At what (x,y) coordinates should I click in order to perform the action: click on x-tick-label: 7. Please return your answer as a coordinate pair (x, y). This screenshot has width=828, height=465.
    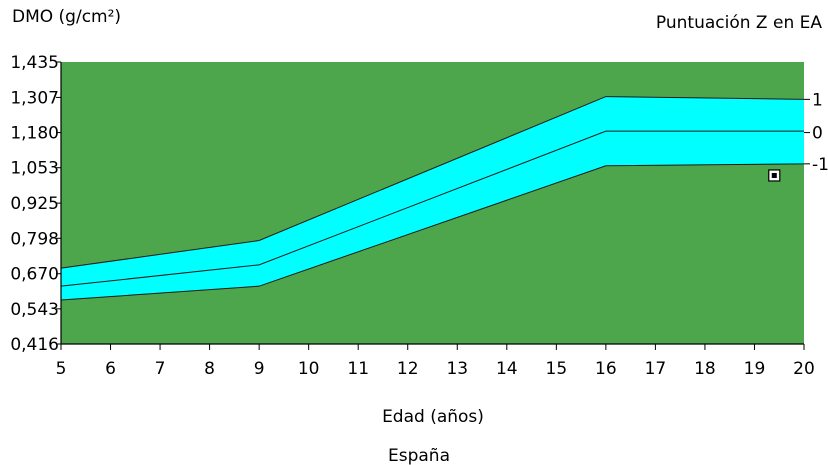
    Looking at the image, I should click on (160, 369).